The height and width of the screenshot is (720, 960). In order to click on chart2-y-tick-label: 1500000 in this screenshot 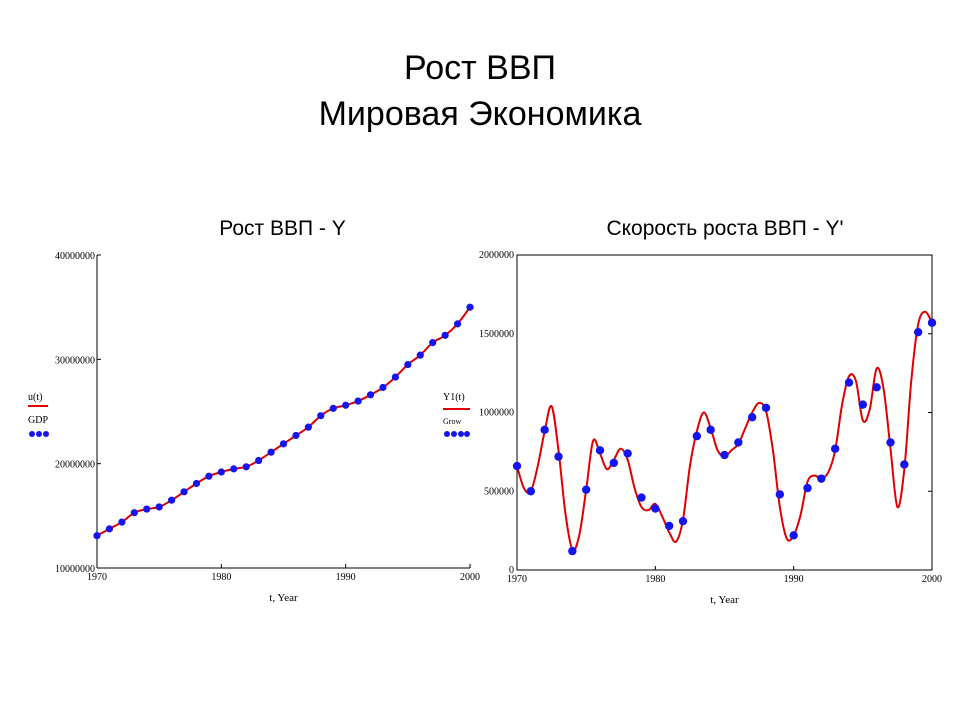, I will do `click(496, 334)`.